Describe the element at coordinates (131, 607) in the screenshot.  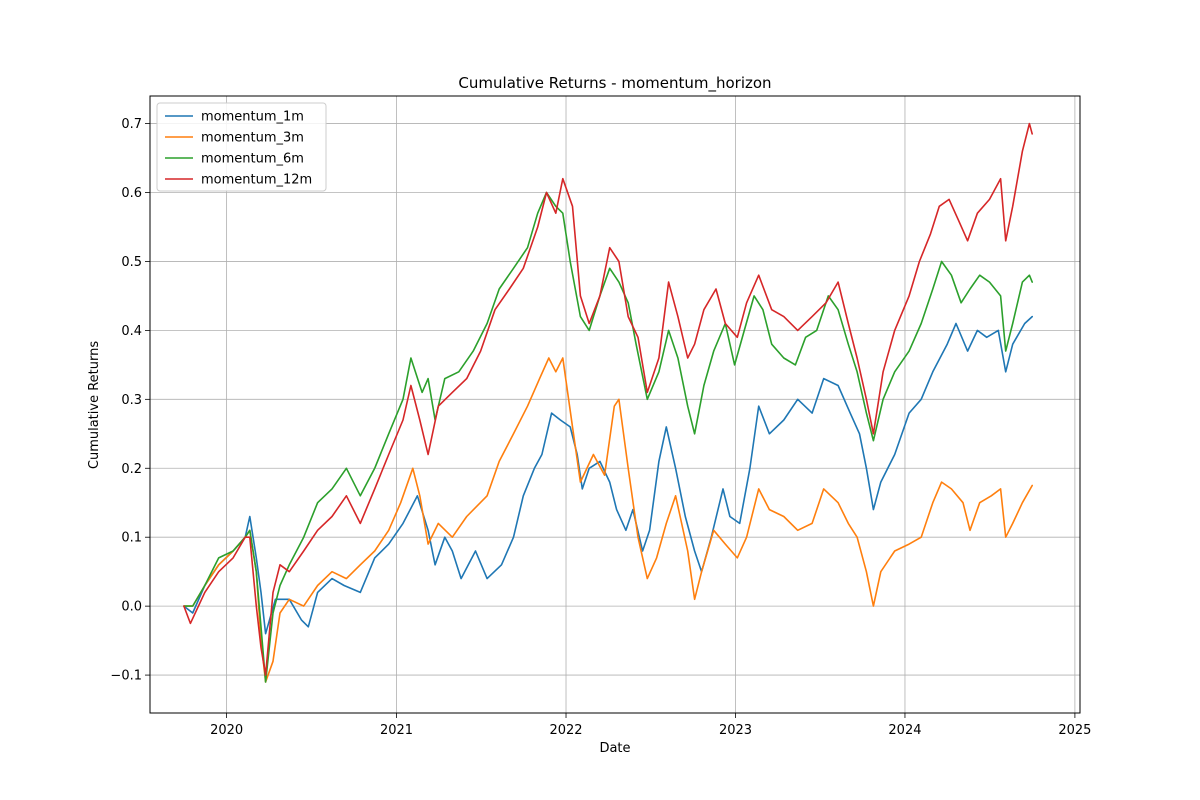
I see `y-tick-label: 0.0` at that location.